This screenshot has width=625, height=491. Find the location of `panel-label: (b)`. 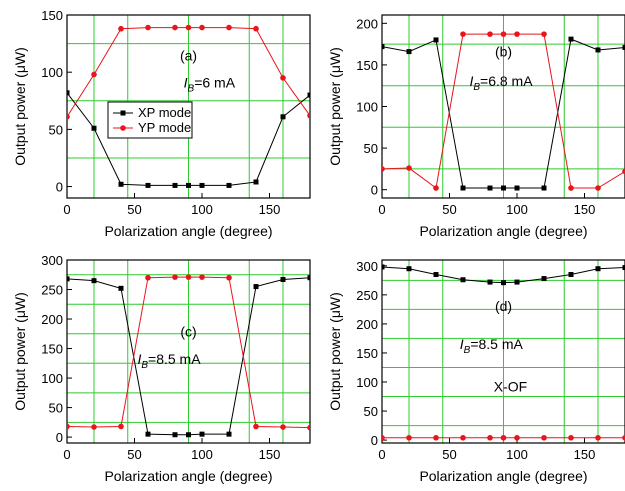

panel-label: (b) is located at coordinates (503, 52).